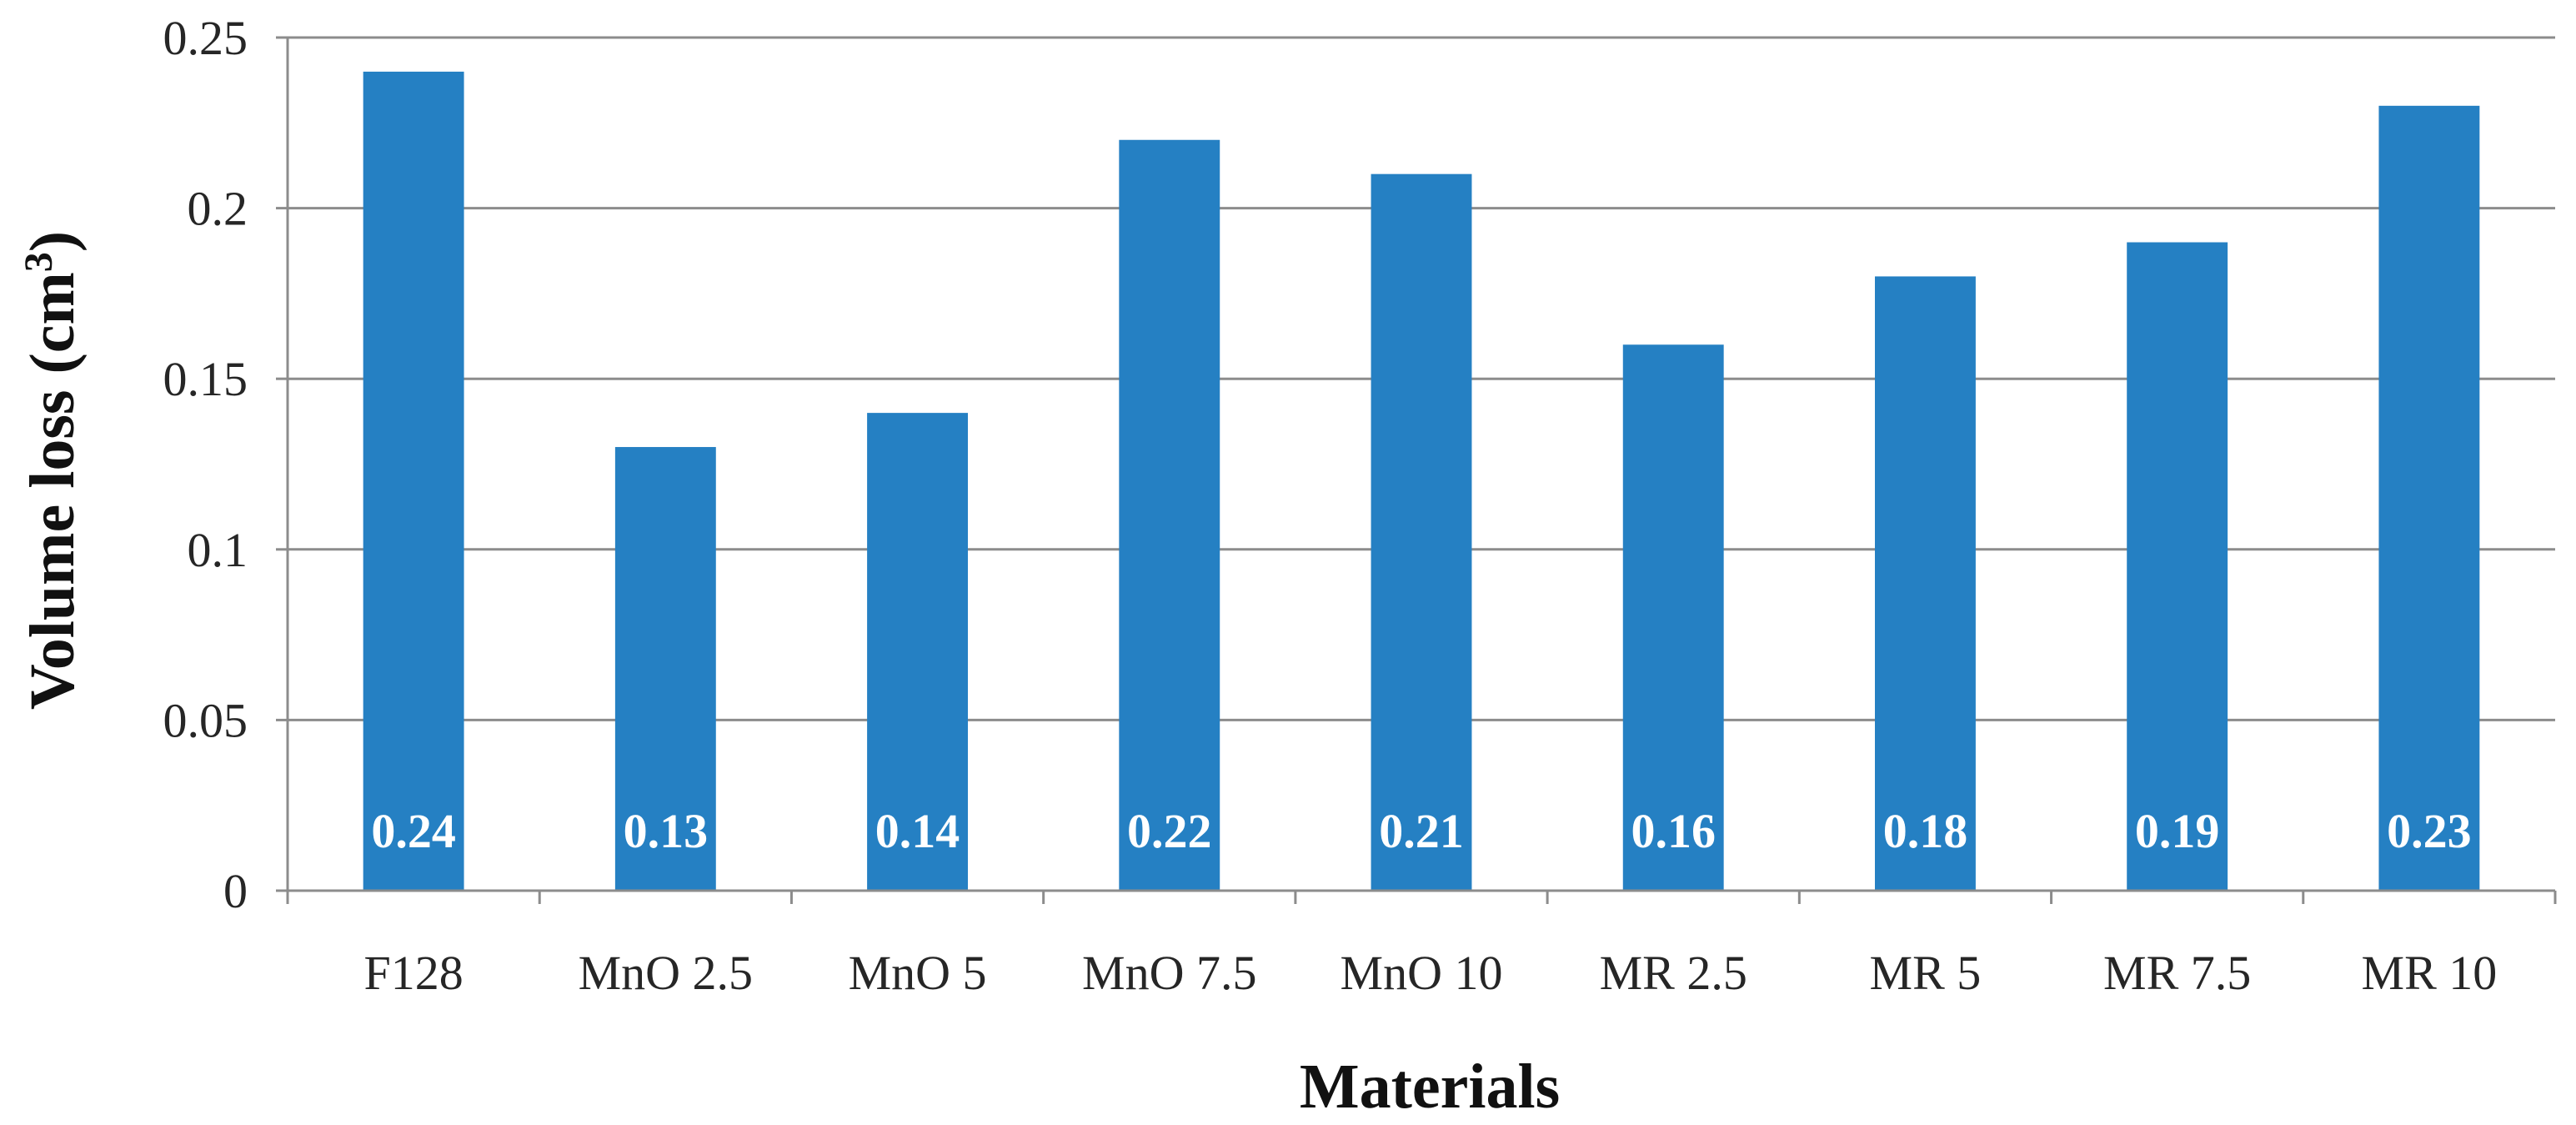 Image resolution: width=2576 pixels, height=1125 pixels. Describe the element at coordinates (1926, 973) in the screenshot. I see `x-tick-label: MR 5` at that location.